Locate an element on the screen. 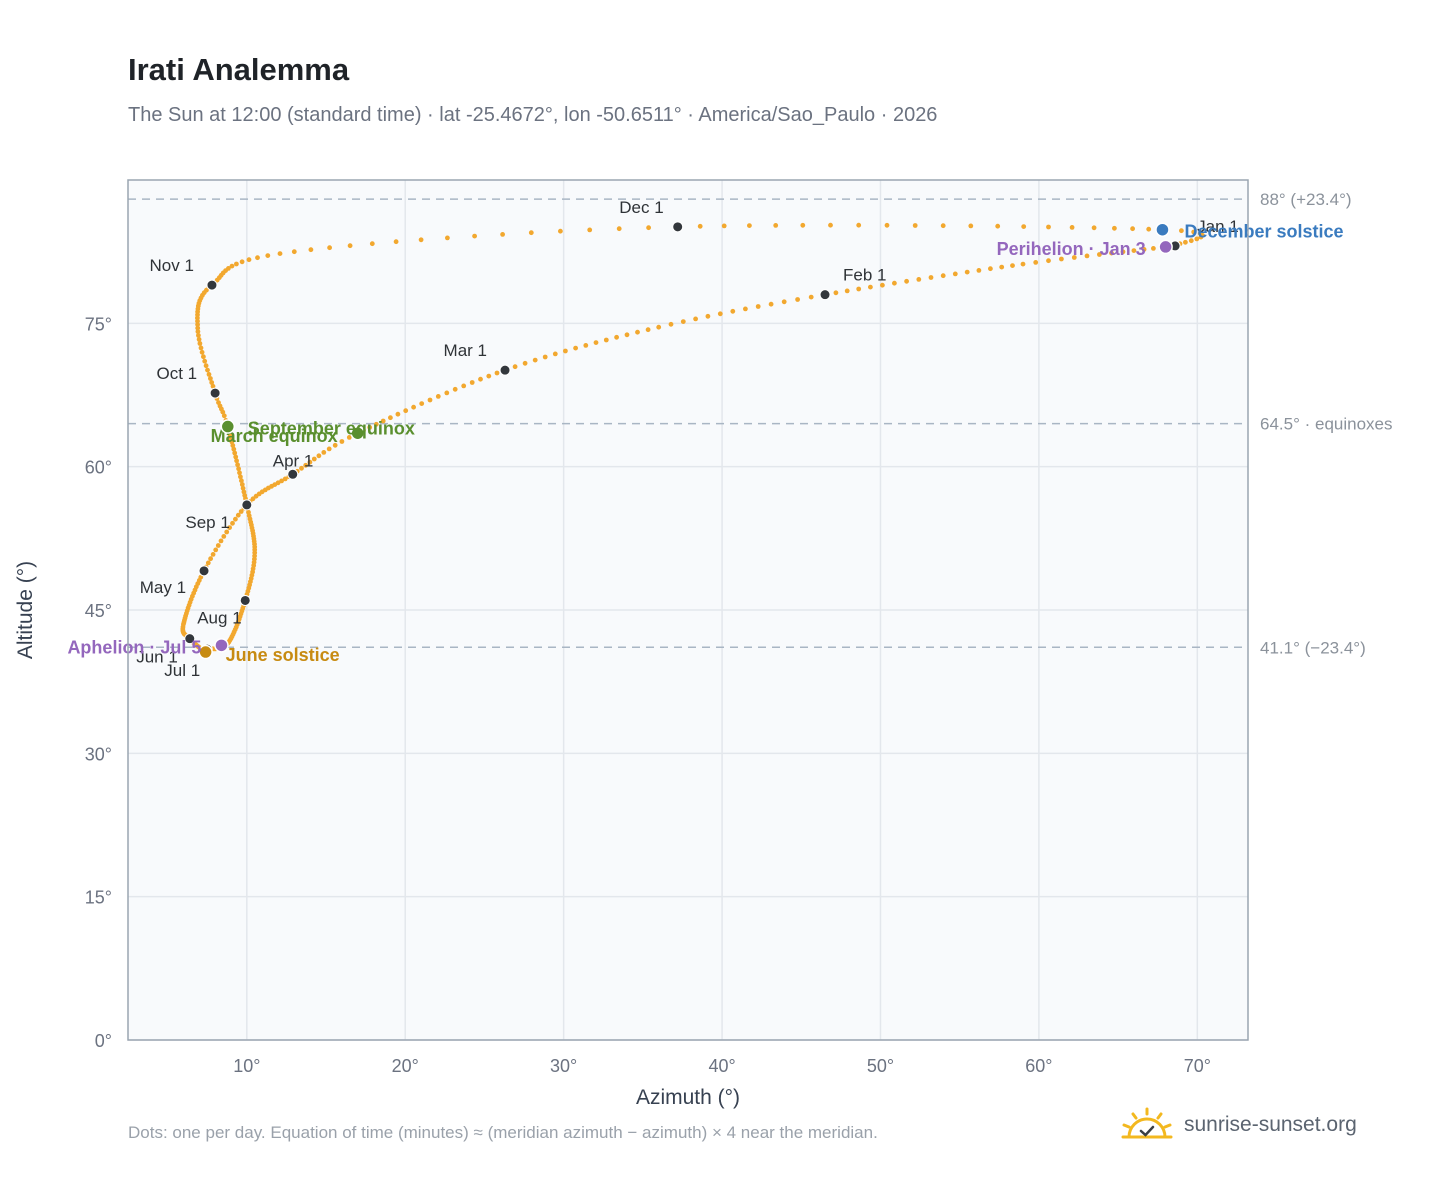 The height and width of the screenshot is (1188, 1448). y-tick-label: 45° is located at coordinates (98, 611).